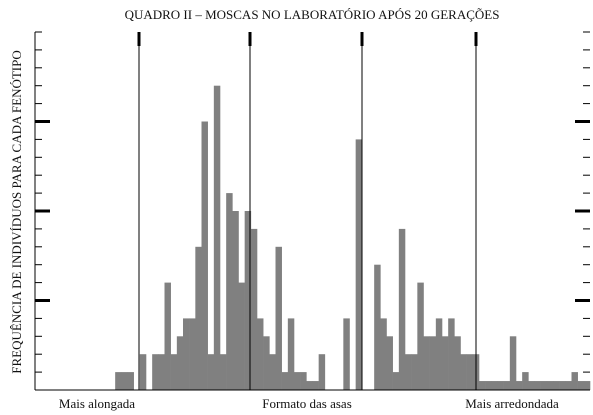  What do you see at coordinates (307, 403) in the screenshot?
I see `x-label: Formato das asas` at bounding box center [307, 403].